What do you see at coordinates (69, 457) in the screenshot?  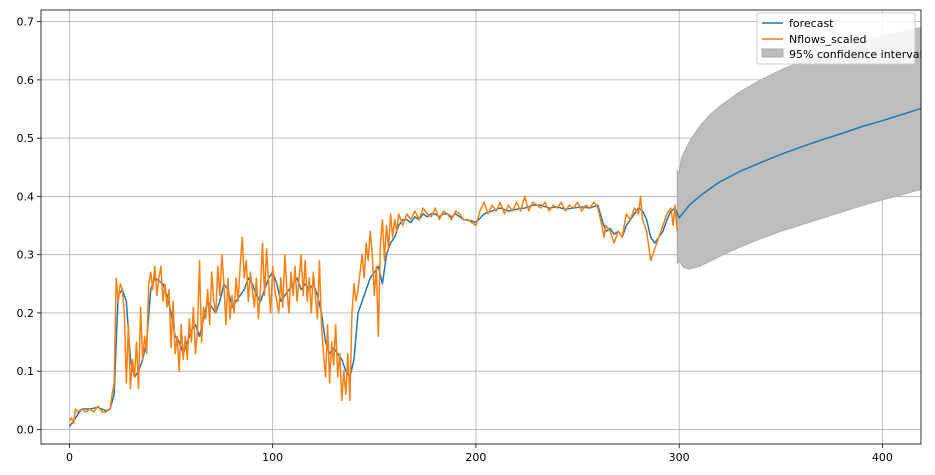 I see `x-tick-label: 0` at bounding box center [69, 457].